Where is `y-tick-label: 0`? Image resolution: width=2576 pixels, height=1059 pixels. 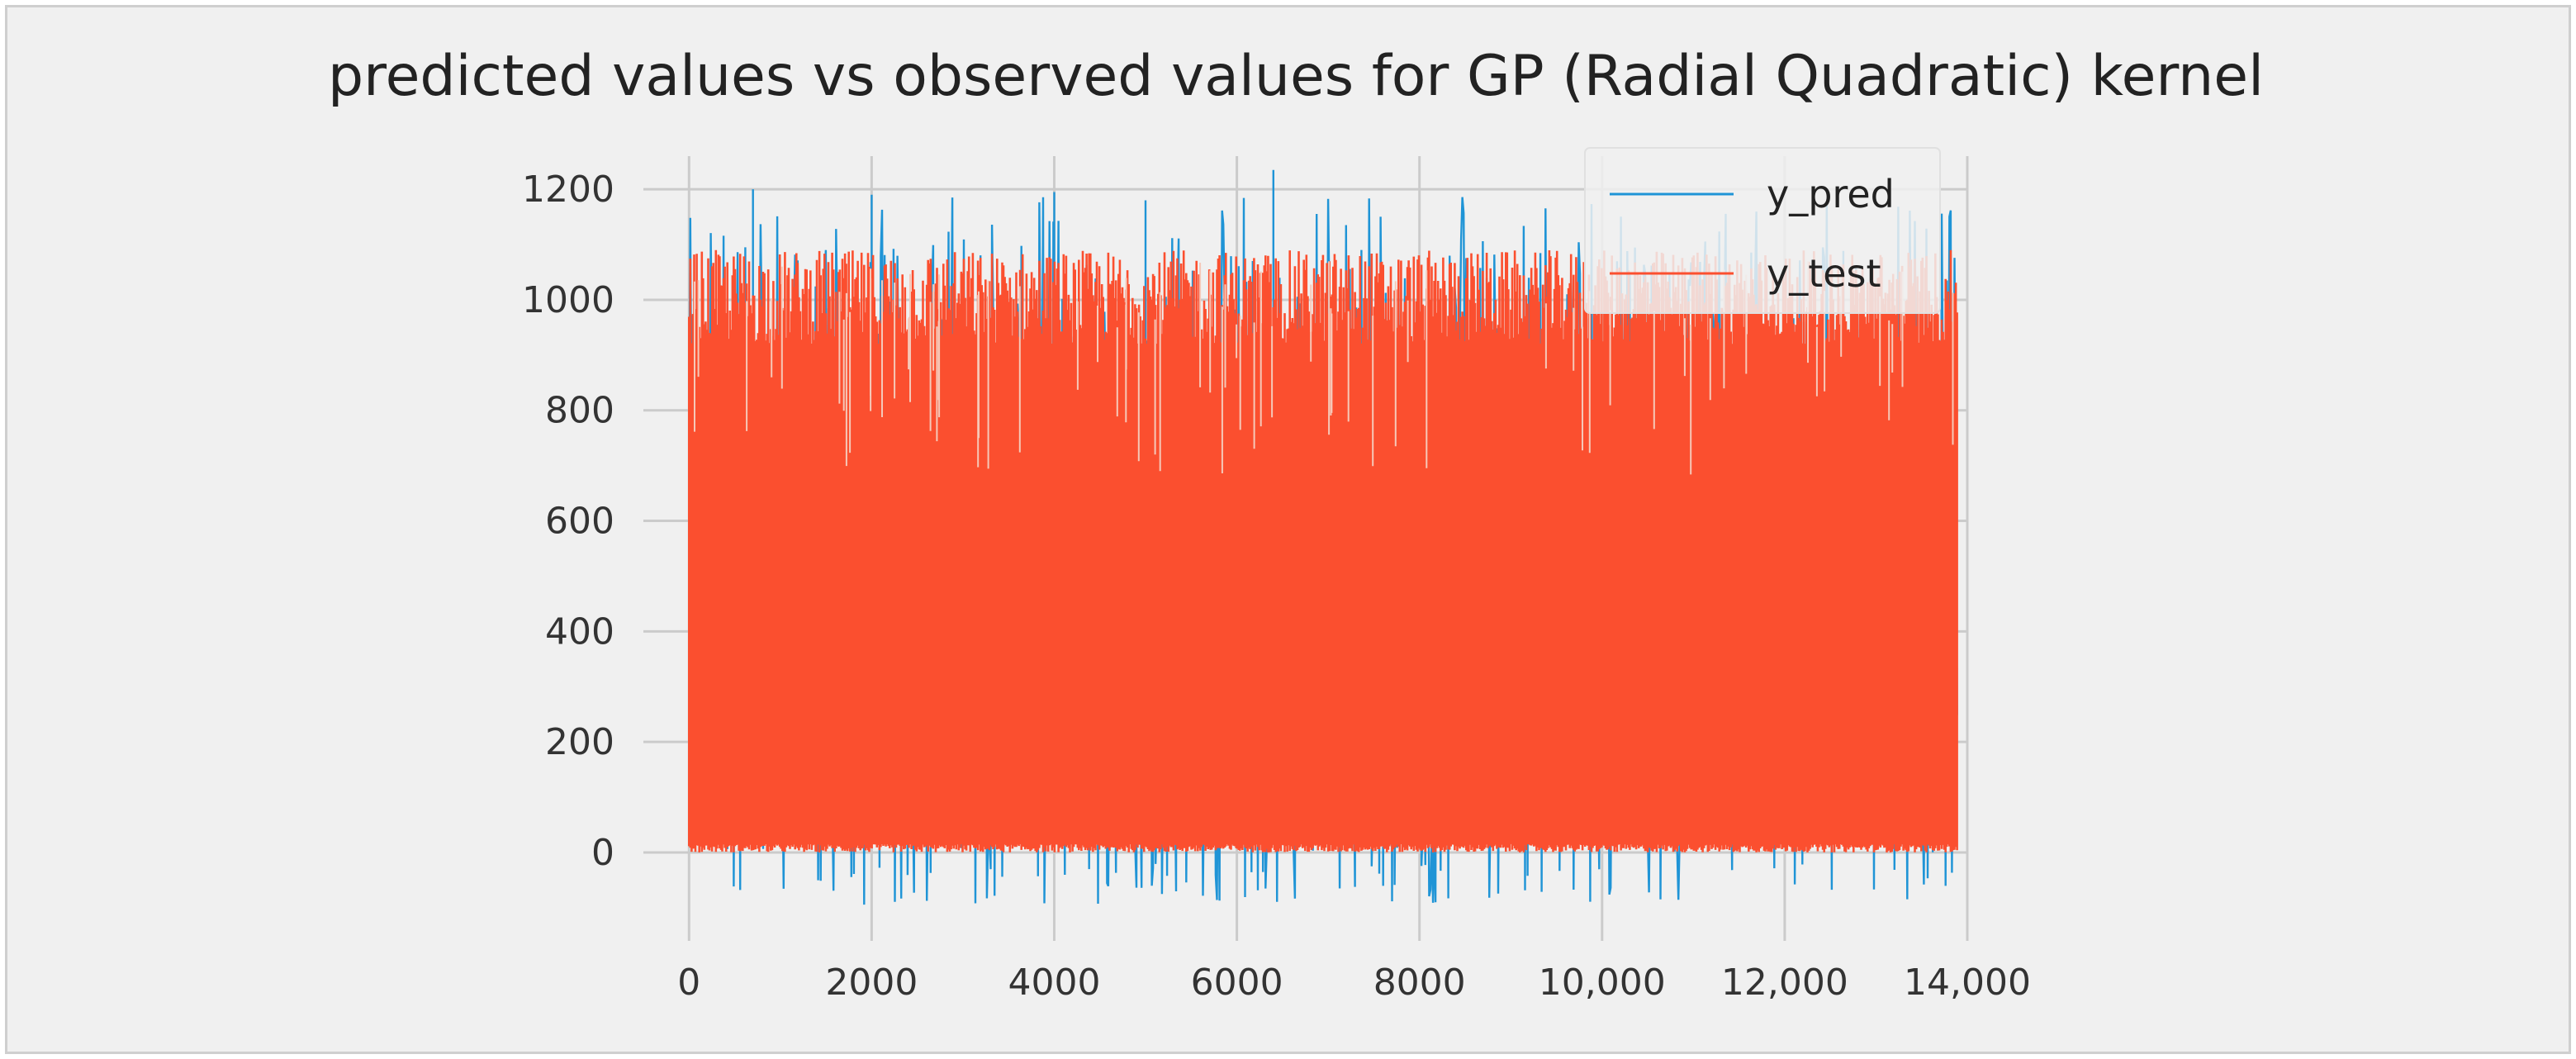 y-tick-label: 0 is located at coordinates (602, 853).